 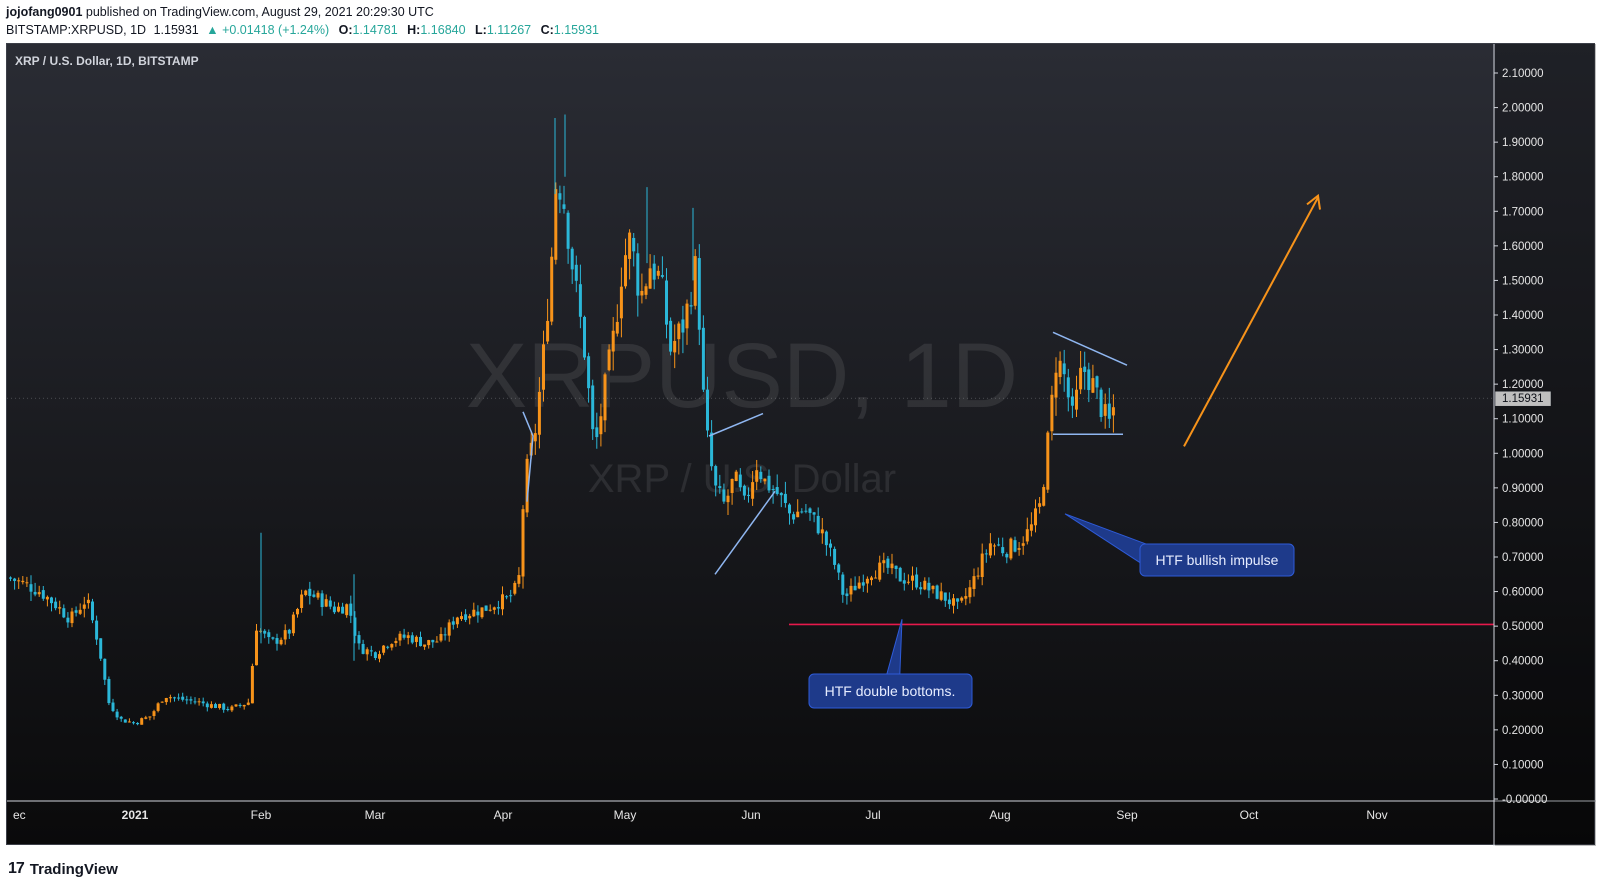 I want to click on wedge-lower-line, so click(x=745, y=532).